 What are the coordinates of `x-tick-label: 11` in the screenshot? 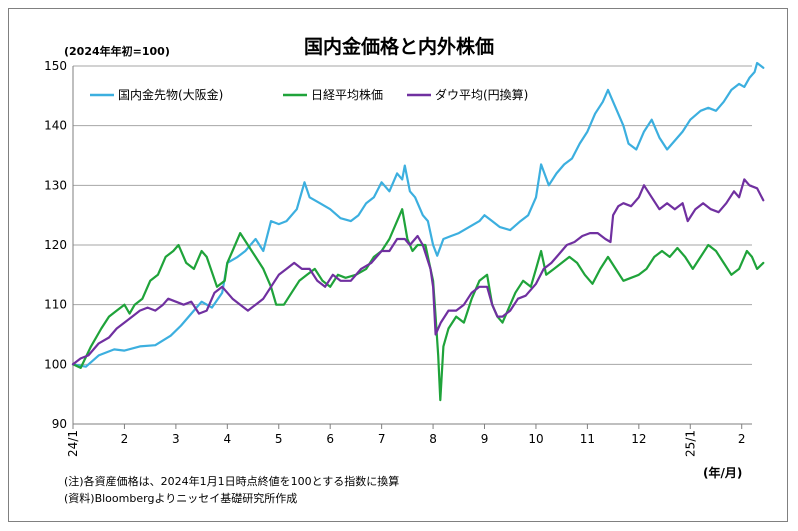 It's located at (587, 439).